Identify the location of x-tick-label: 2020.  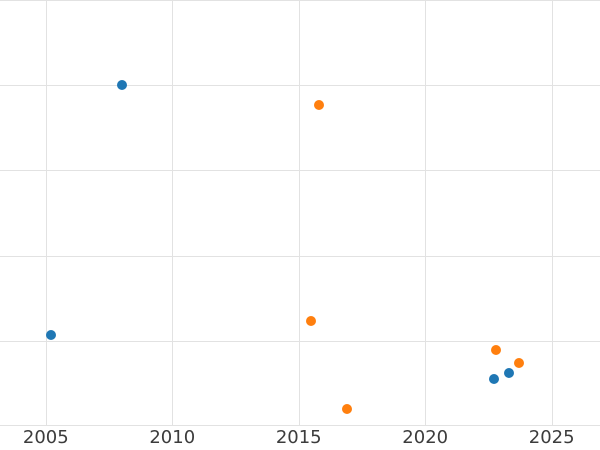
(425, 437).